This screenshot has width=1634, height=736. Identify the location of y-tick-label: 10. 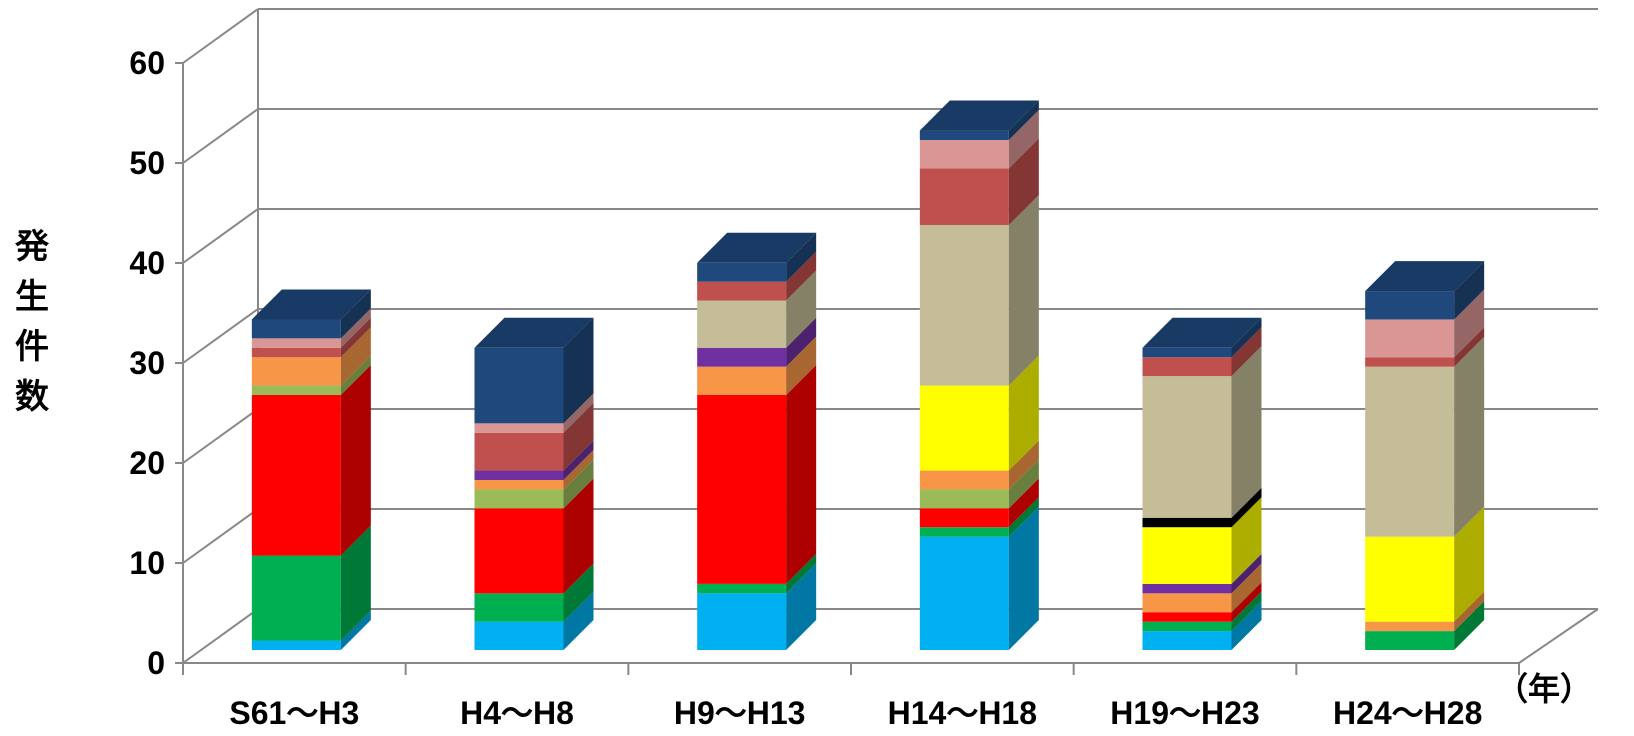
(147, 563).